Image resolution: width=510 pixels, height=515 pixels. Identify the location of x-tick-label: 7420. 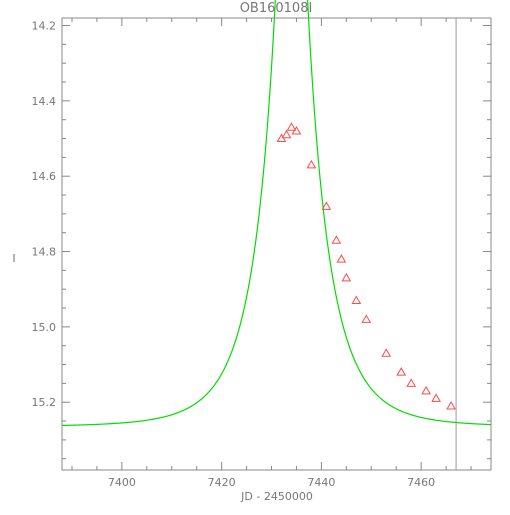
(222, 482).